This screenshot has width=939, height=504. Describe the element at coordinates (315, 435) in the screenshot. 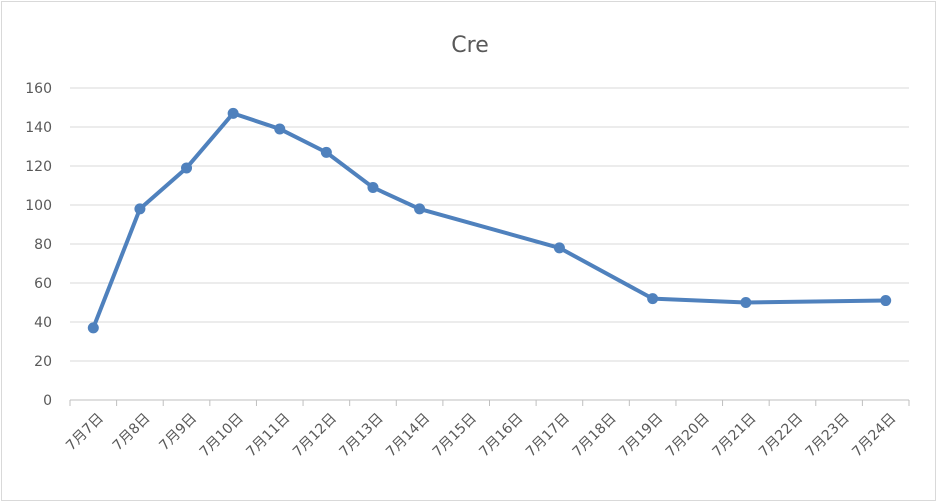

I see `x-tick-label: 7月12日` at that location.